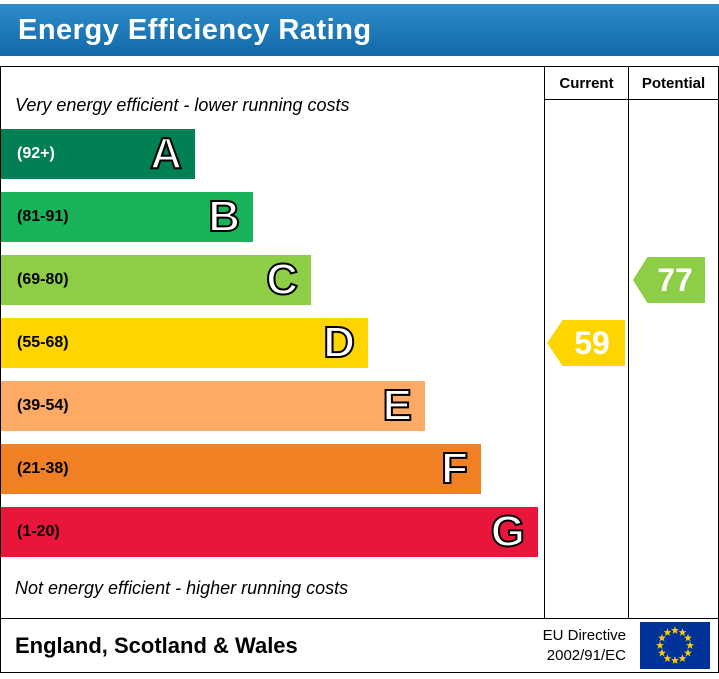 This screenshot has width=719, height=679. I want to click on band-bar-g: (1-20) G, so click(269, 531).